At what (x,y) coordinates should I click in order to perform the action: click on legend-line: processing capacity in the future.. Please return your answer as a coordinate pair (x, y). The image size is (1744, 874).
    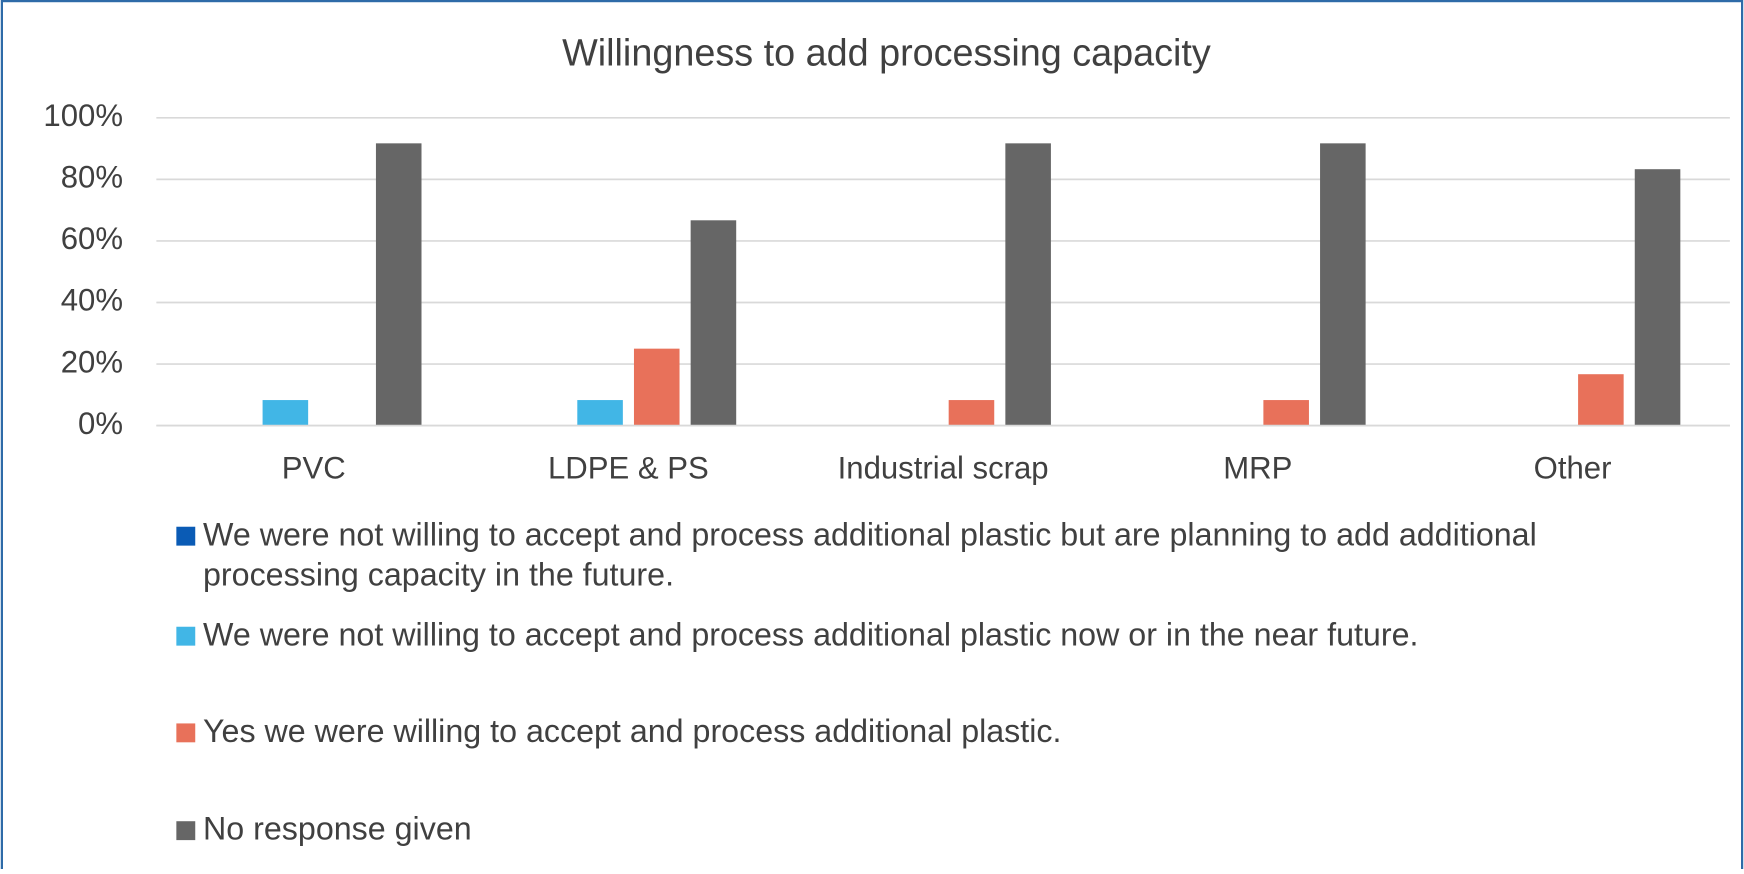
    Looking at the image, I should click on (438, 574).